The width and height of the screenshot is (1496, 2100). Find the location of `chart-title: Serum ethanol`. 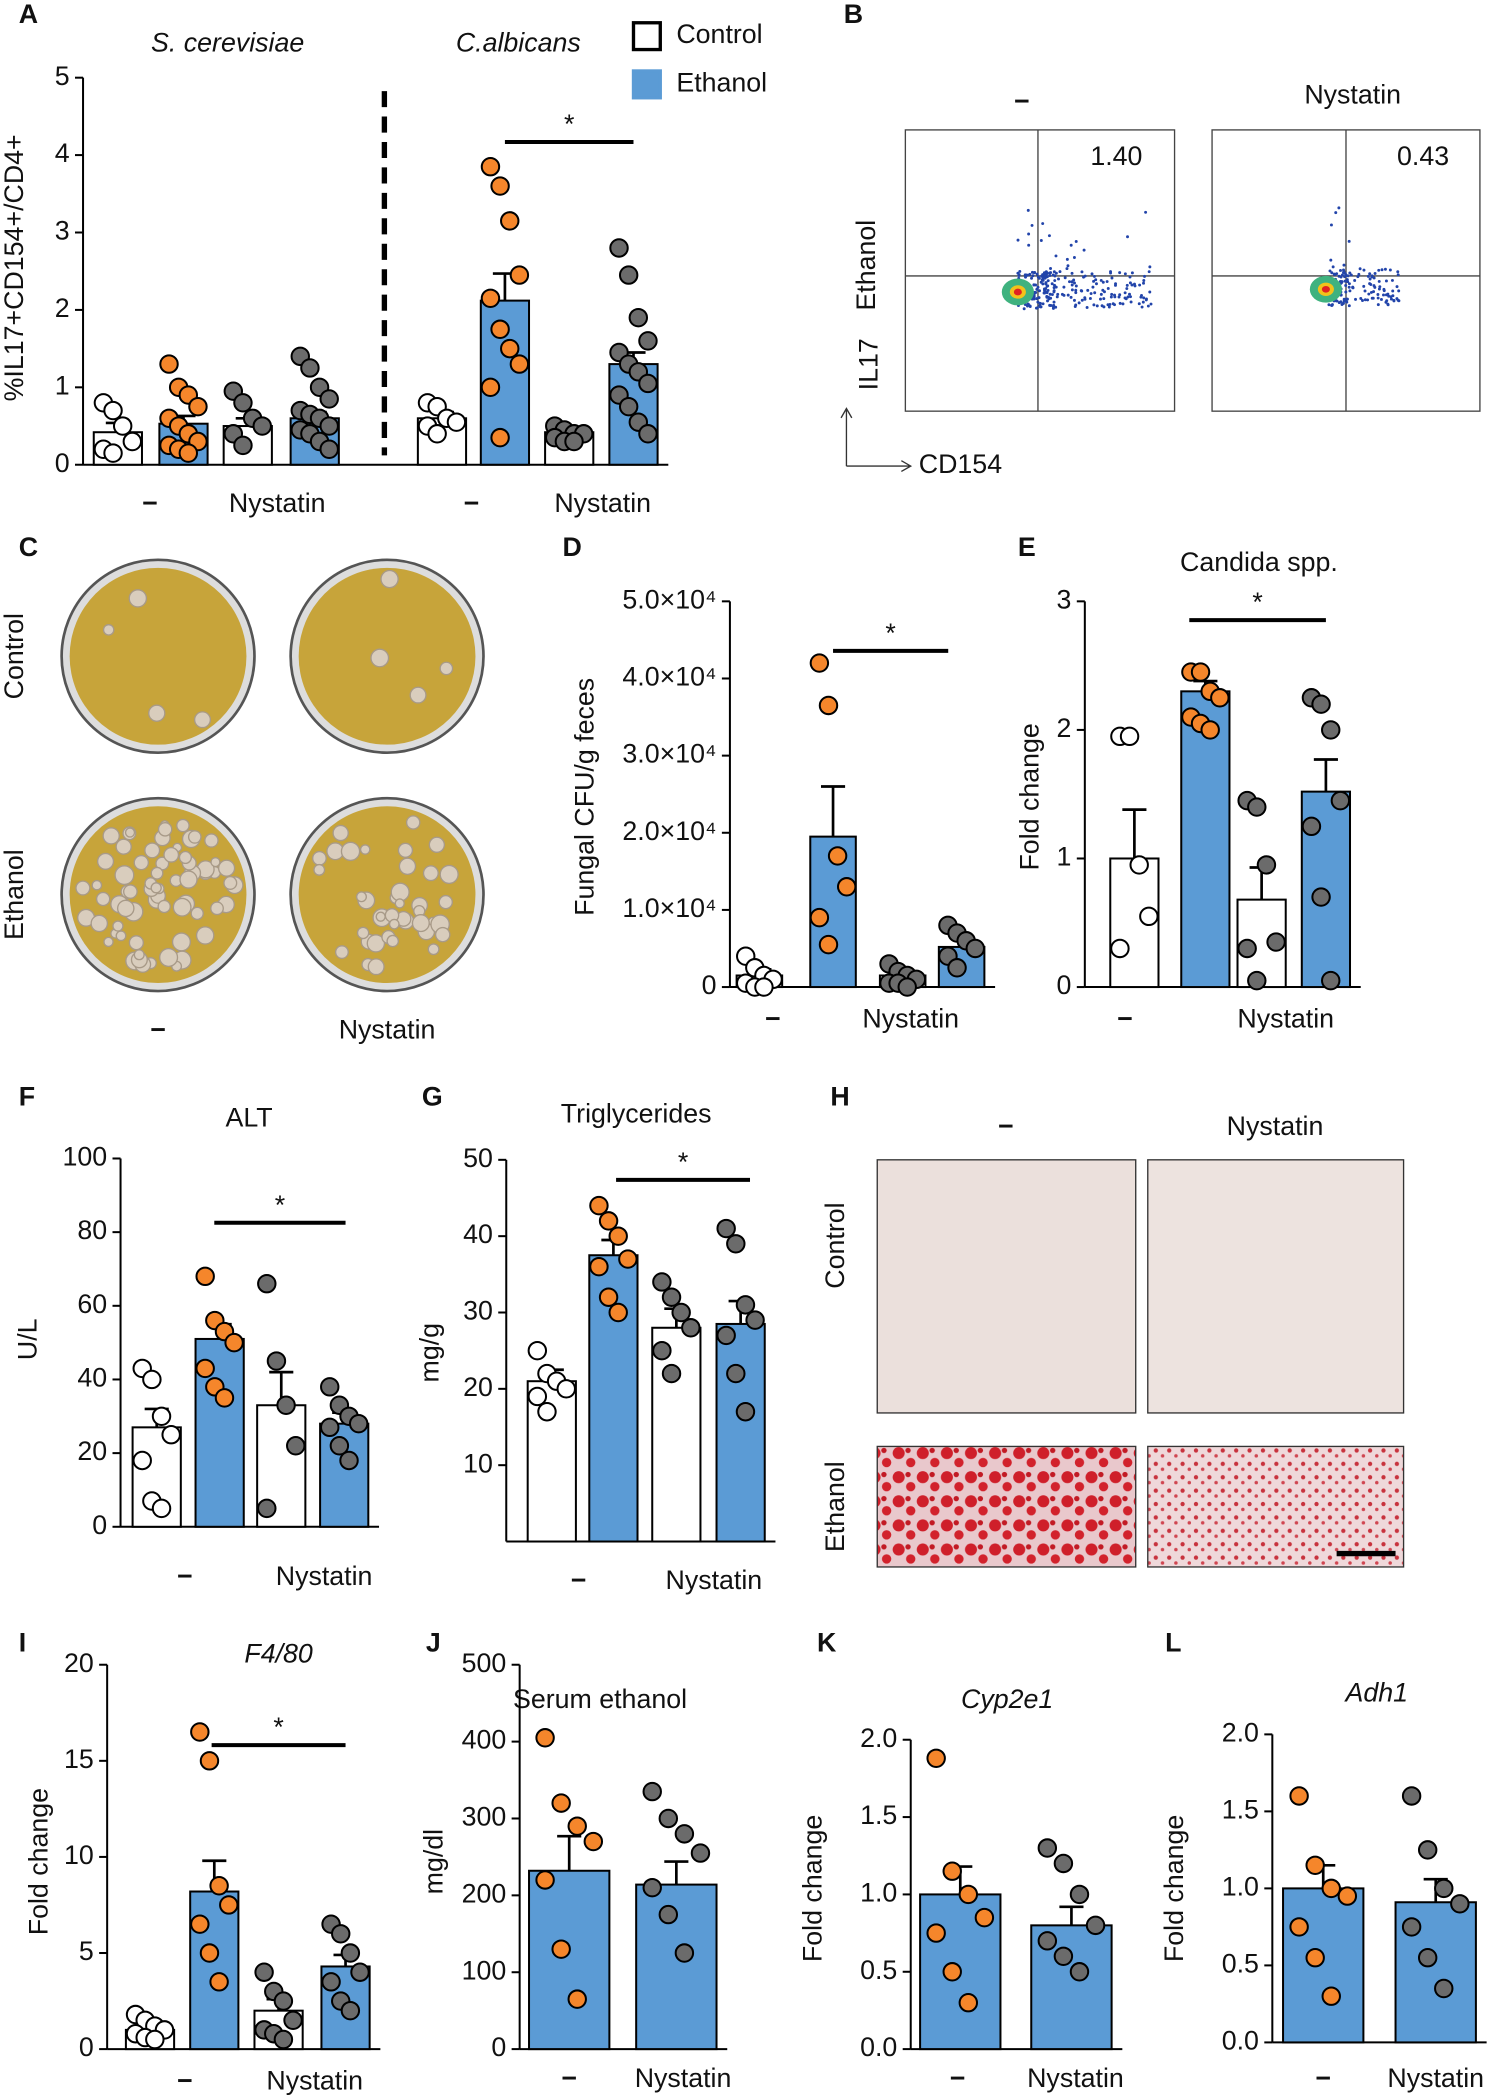

chart-title: Serum ethanol is located at coordinates (600, 1699).